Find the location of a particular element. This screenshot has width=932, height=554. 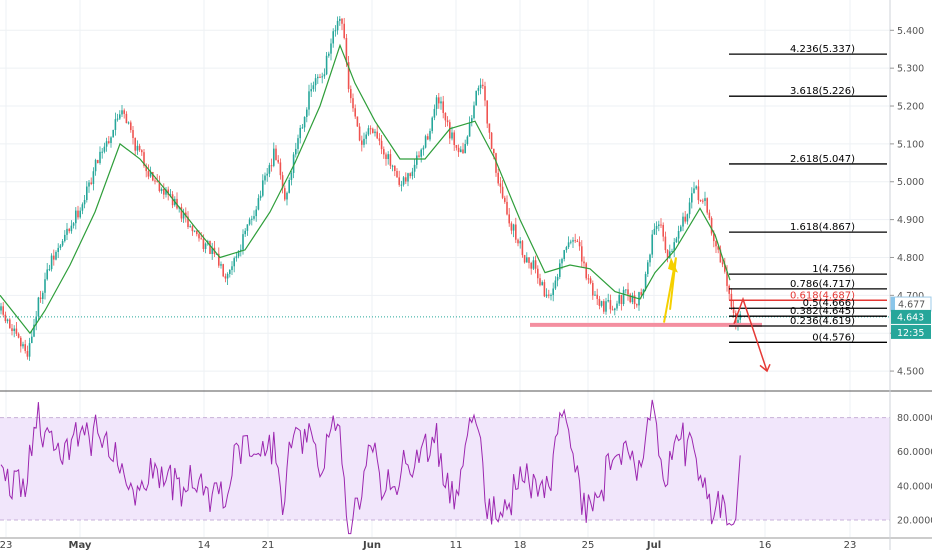

fib-label: 1.618(4.867) is located at coordinates (822, 227).